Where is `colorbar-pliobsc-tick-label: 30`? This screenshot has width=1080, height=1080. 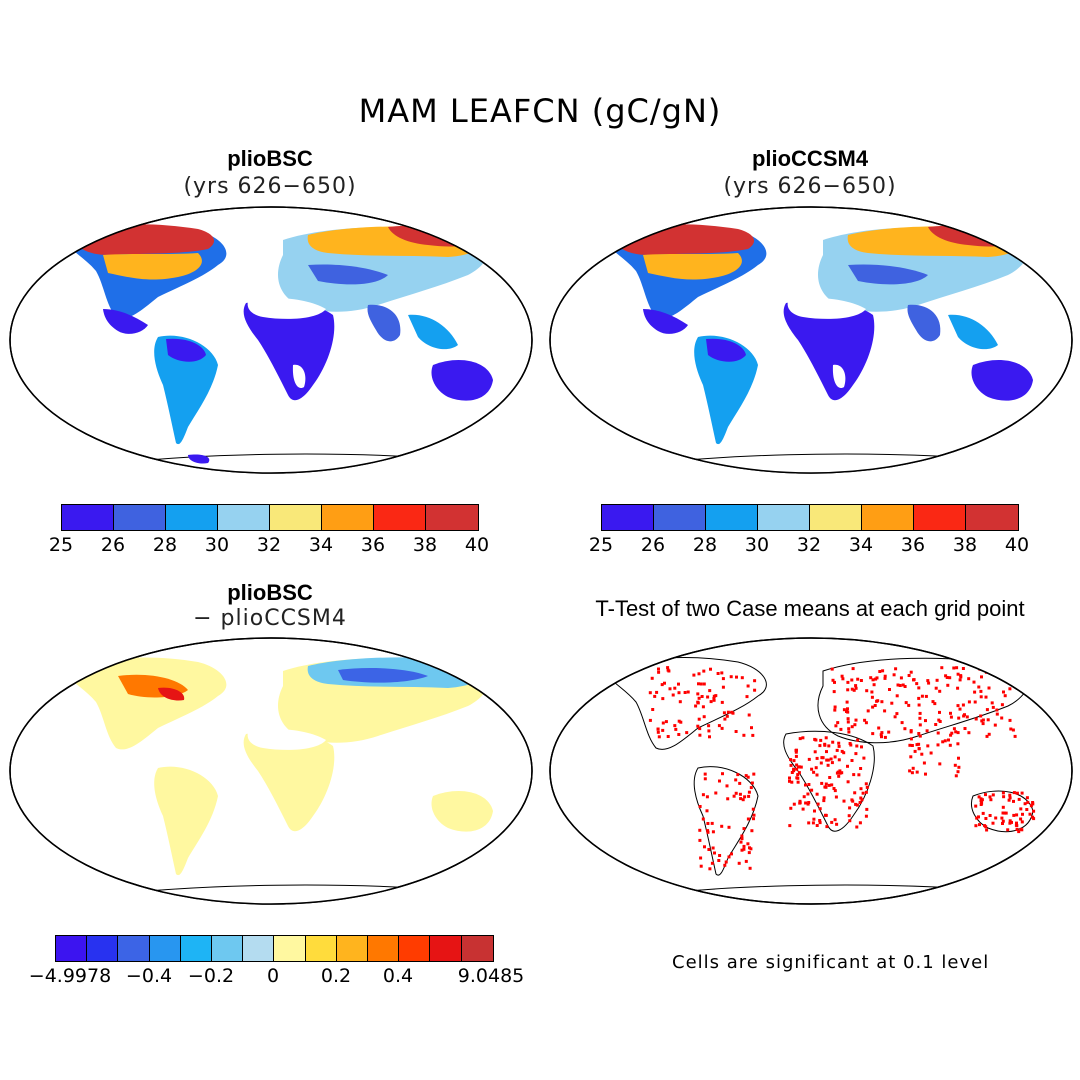 colorbar-pliobsc-tick-label: 30 is located at coordinates (217, 545).